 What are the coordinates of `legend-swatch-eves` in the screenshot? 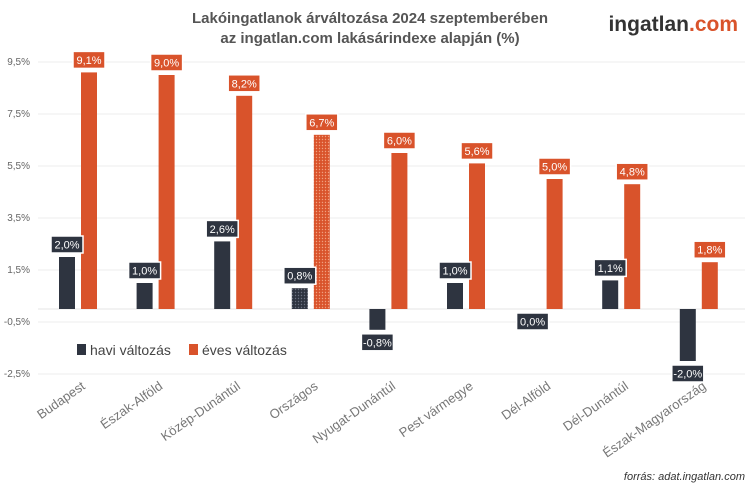 It's located at (193, 349).